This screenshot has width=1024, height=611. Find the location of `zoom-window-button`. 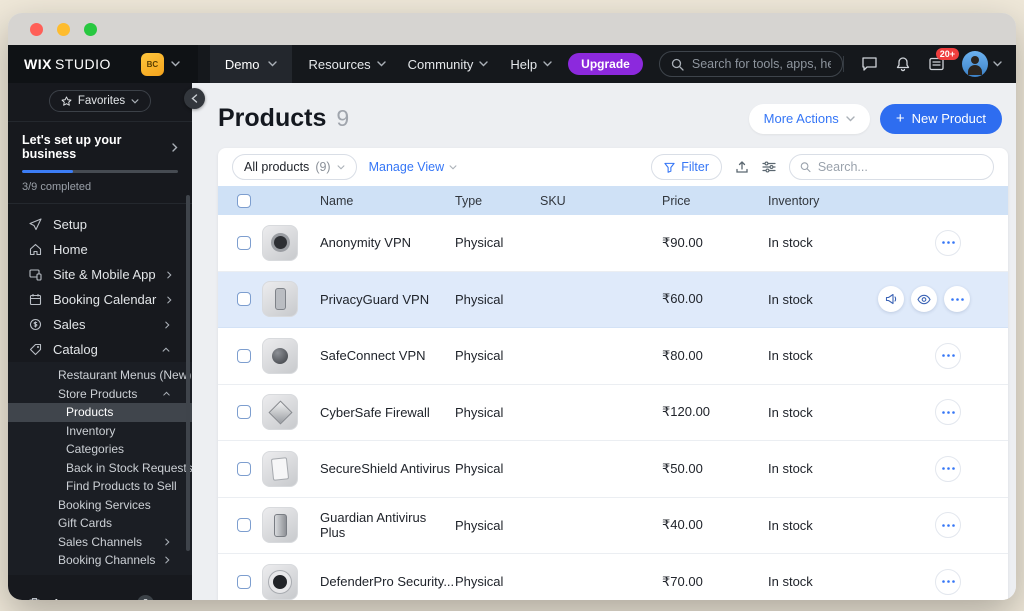

zoom-window-button is located at coordinates (90, 29).